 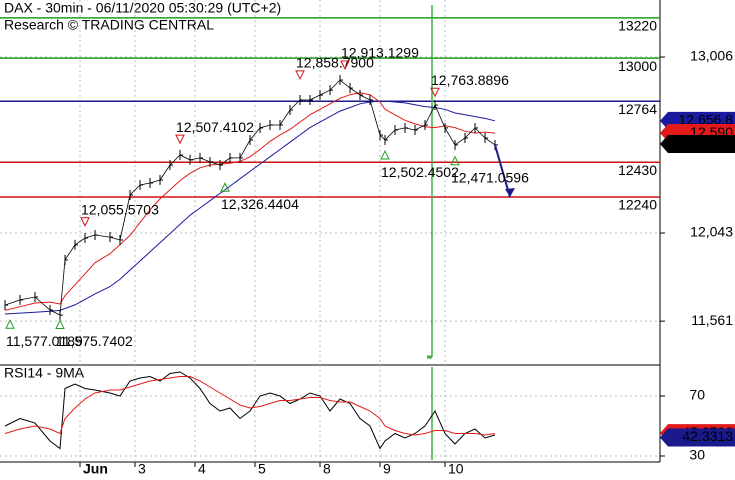 What do you see at coordinates (109, 25) in the screenshot?
I see `chart-subtitle: Research © TRADING CENTRAL` at bounding box center [109, 25].